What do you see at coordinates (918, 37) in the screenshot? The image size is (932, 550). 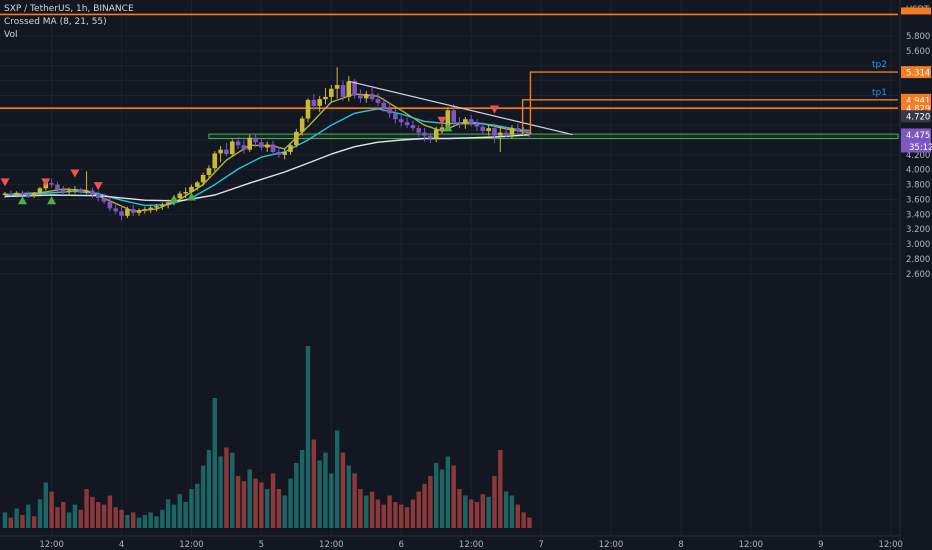 I see `price-tick-label: 5.800` at bounding box center [918, 37].